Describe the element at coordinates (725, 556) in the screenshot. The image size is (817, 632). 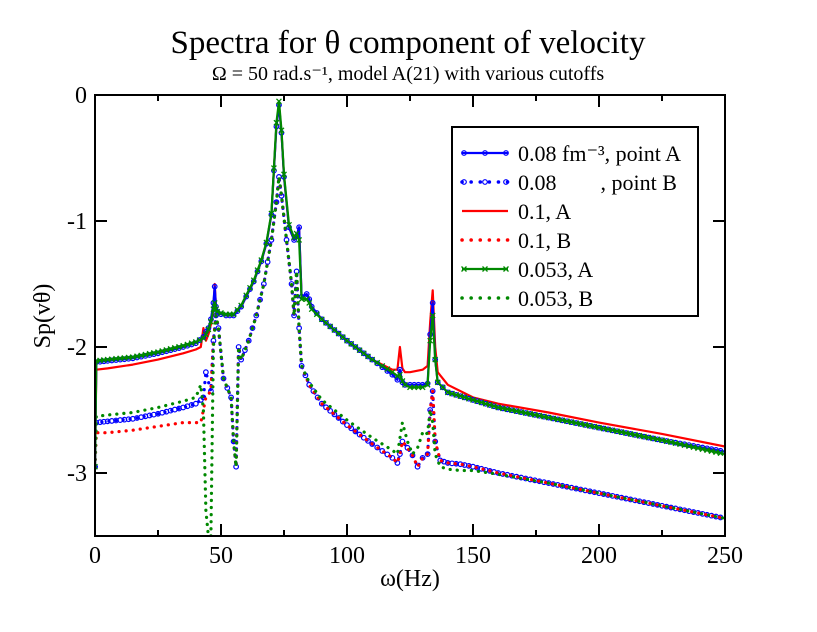
I see `x-tick-label: 250` at that location.